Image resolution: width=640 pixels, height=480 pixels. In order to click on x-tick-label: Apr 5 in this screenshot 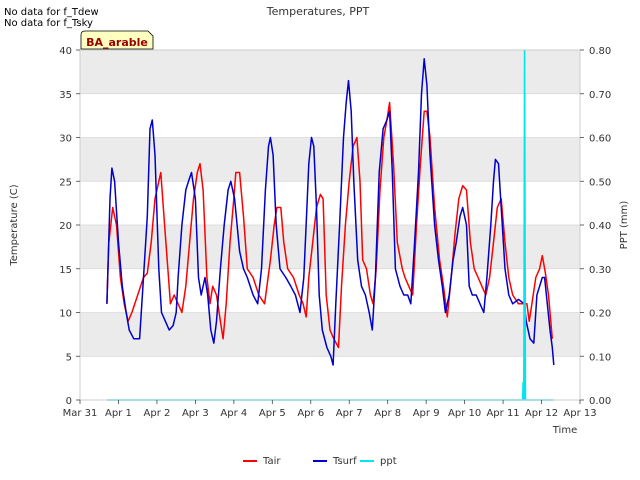, I will do `click(272, 413)`.